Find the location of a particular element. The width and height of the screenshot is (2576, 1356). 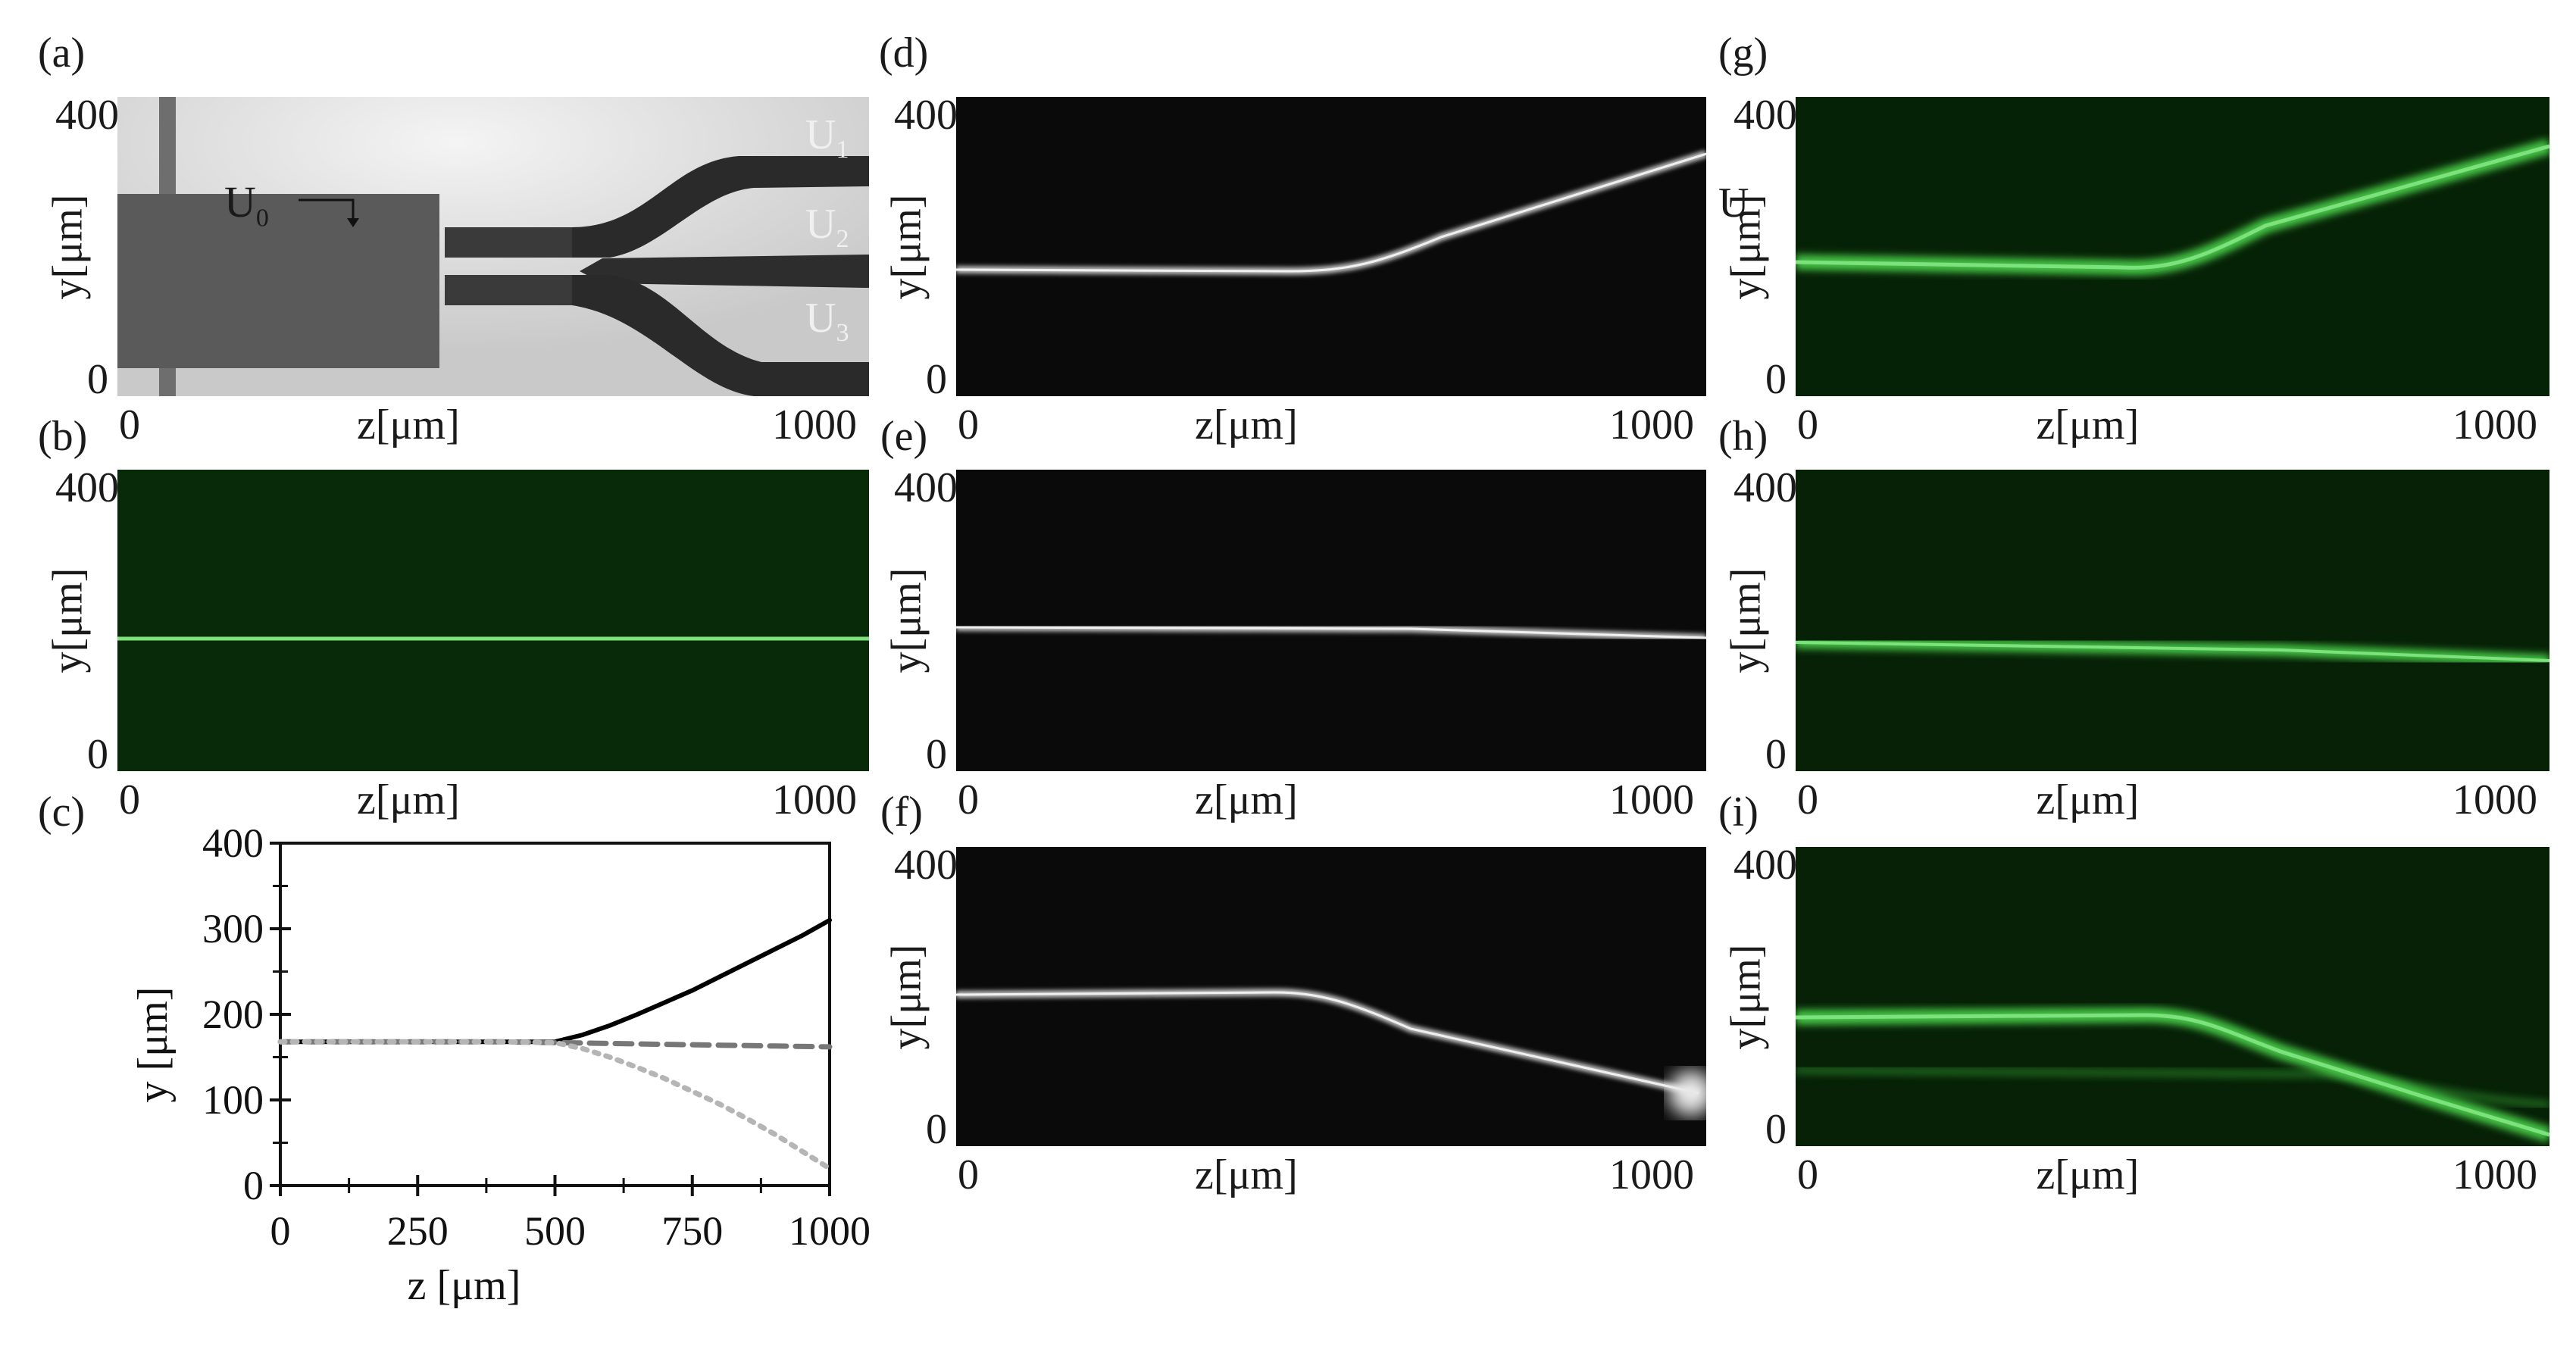

panel-e-x-tick-left: 0 is located at coordinates (968, 799).